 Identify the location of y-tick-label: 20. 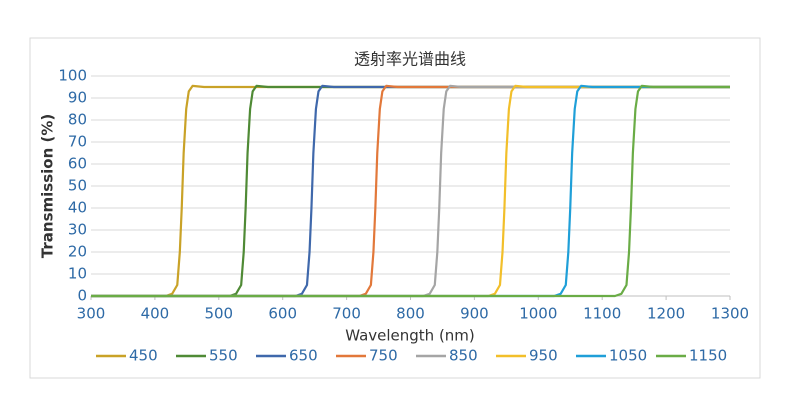
(77, 252).